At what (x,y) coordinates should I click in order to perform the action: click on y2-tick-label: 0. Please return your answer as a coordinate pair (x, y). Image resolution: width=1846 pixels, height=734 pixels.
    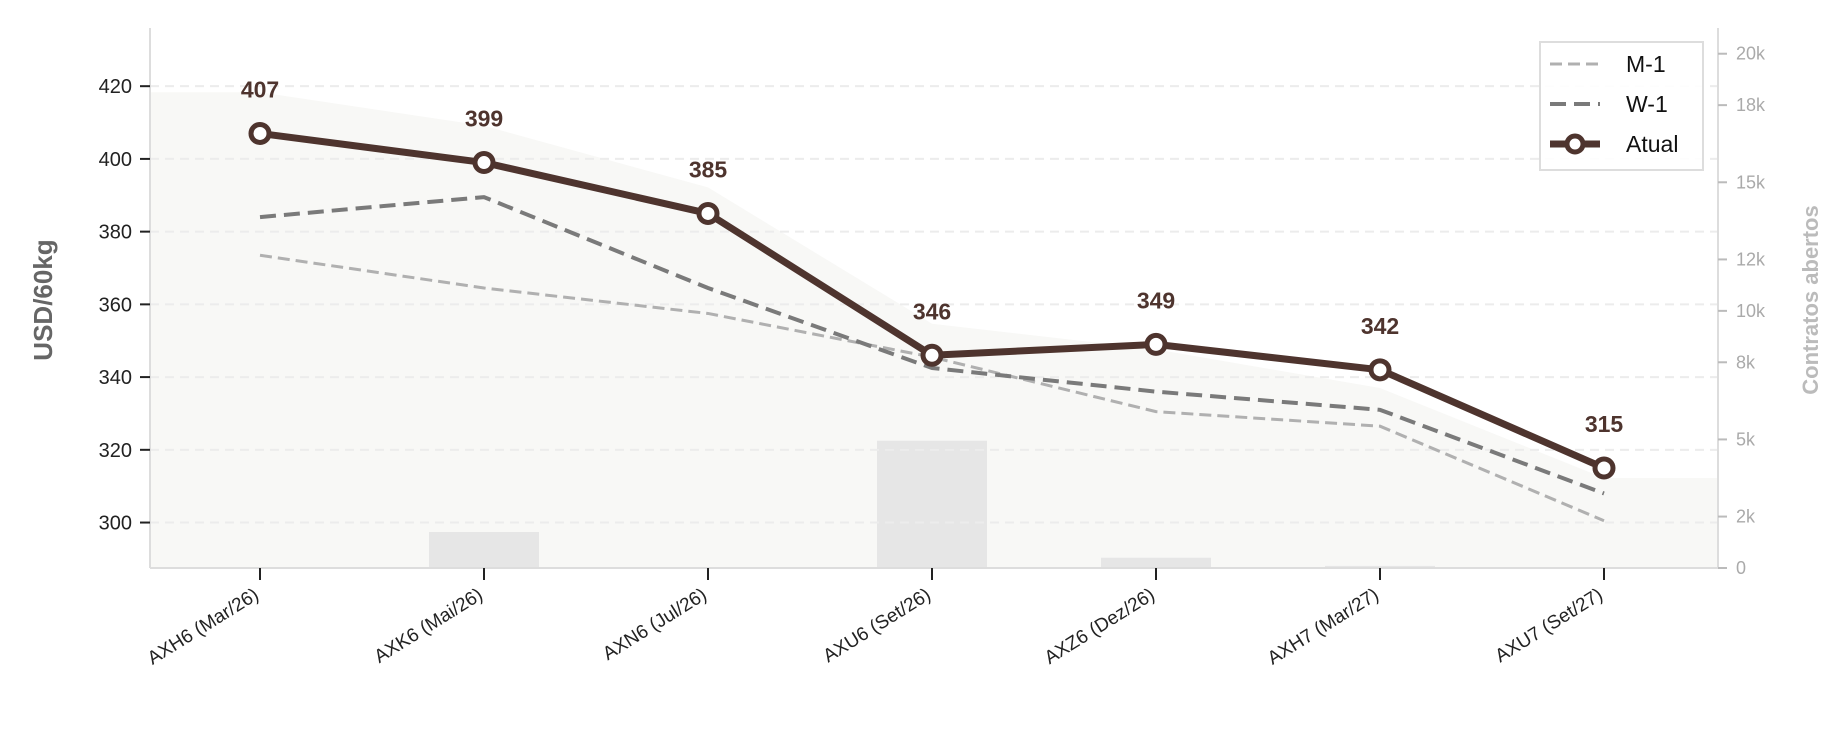
    Looking at the image, I should click on (1741, 568).